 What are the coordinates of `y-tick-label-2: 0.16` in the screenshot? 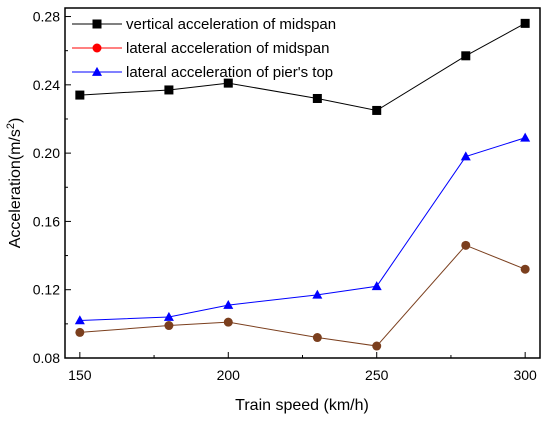 It's located at (46, 221).